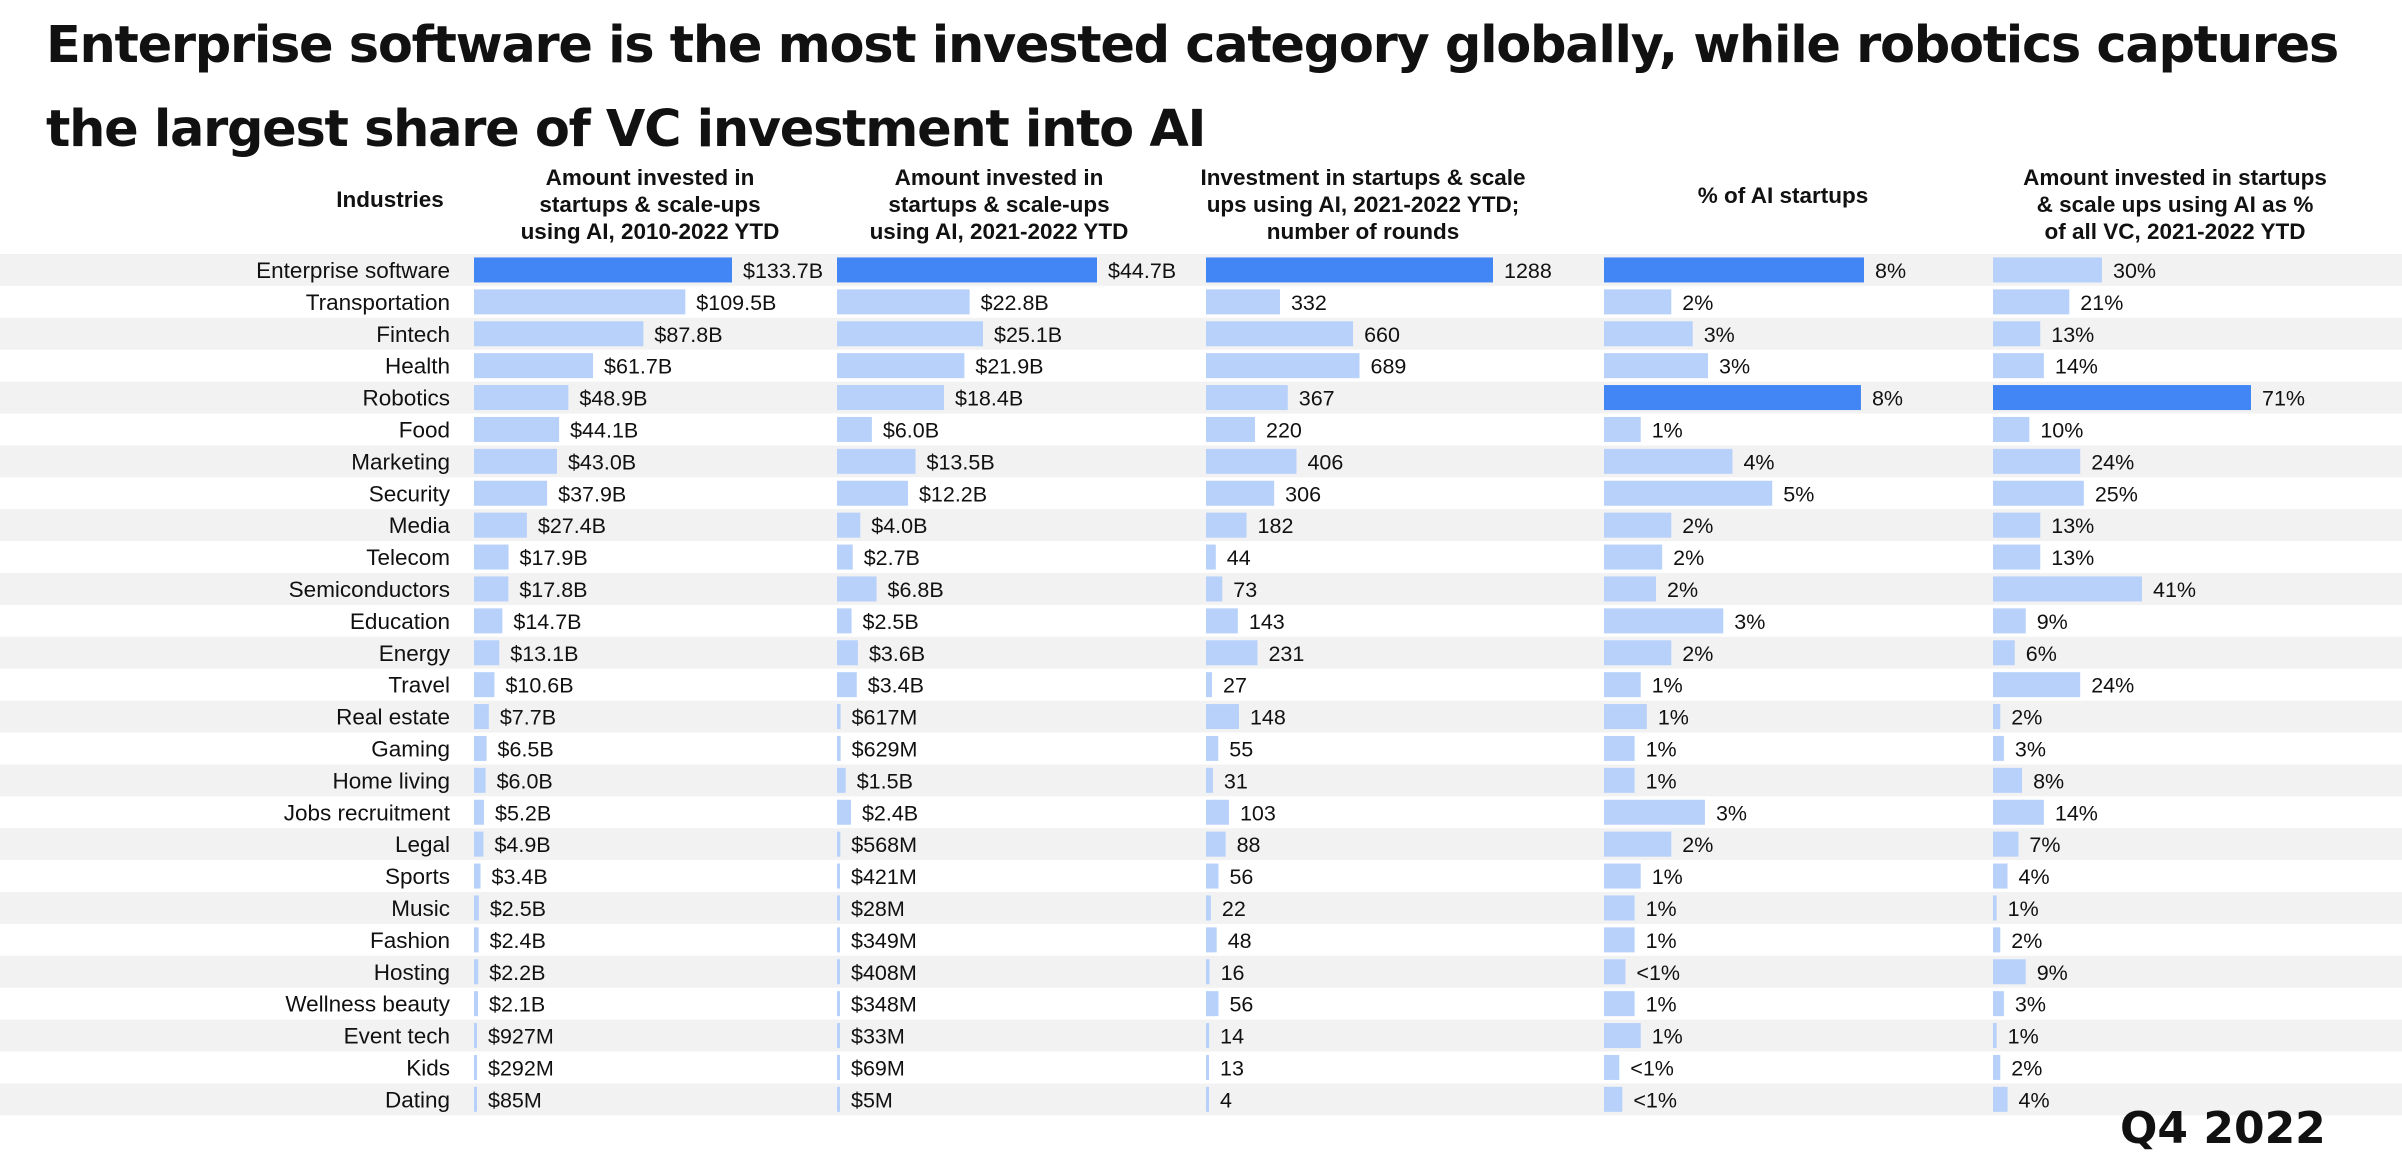  What do you see at coordinates (397, 1036) in the screenshot?
I see `industry-label: Event tech` at bounding box center [397, 1036].